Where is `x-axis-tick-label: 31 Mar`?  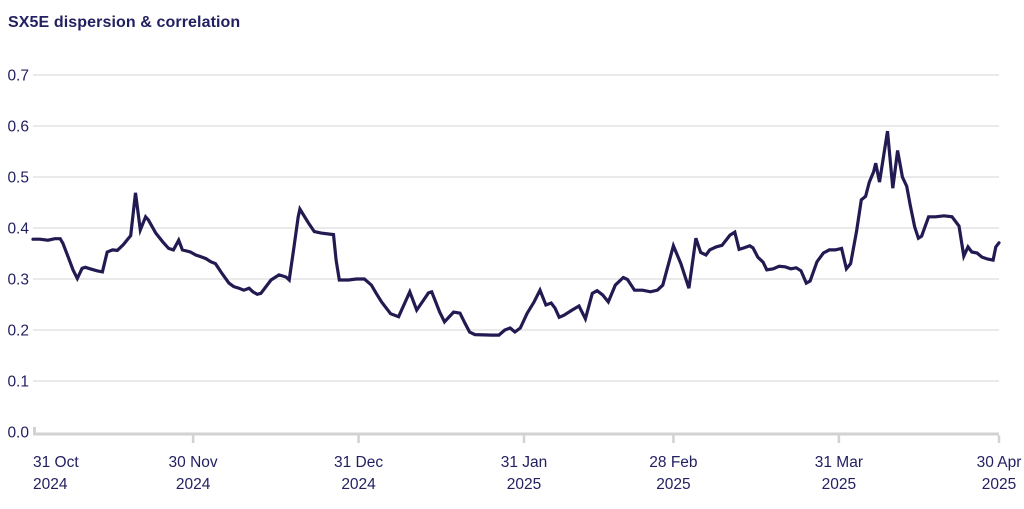
x-axis-tick-label: 31 Mar is located at coordinates (839, 462).